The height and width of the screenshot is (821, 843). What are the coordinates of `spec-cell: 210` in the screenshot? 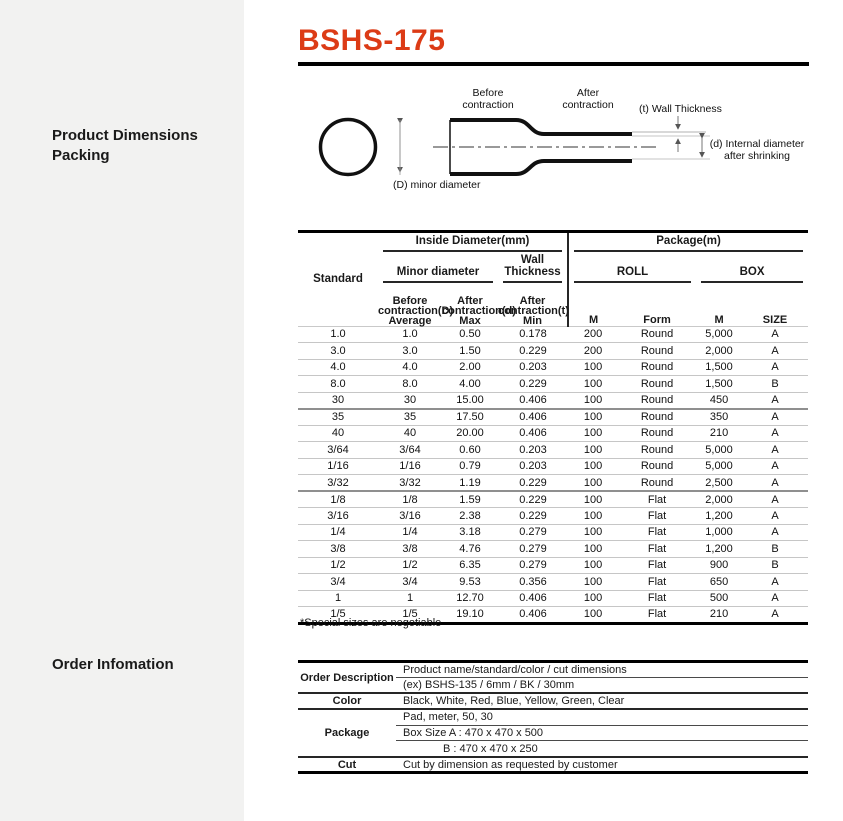 It's located at (719, 433).